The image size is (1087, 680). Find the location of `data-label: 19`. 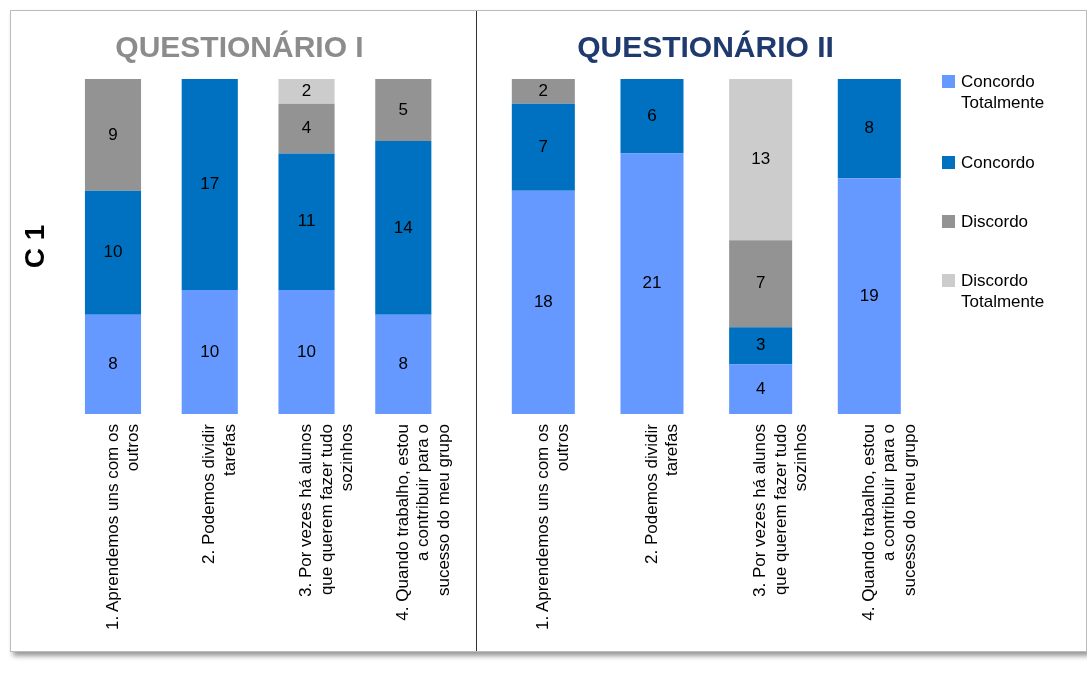

data-label: 19 is located at coordinates (869, 295).